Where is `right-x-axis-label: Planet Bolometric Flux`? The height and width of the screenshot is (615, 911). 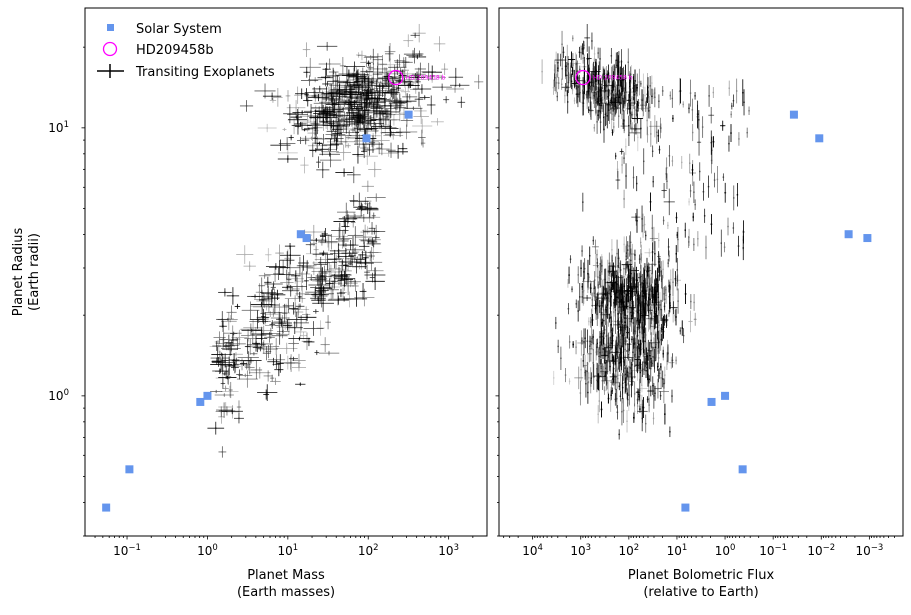 right-x-axis-label: Planet Bolometric Flux is located at coordinates (701, 575).